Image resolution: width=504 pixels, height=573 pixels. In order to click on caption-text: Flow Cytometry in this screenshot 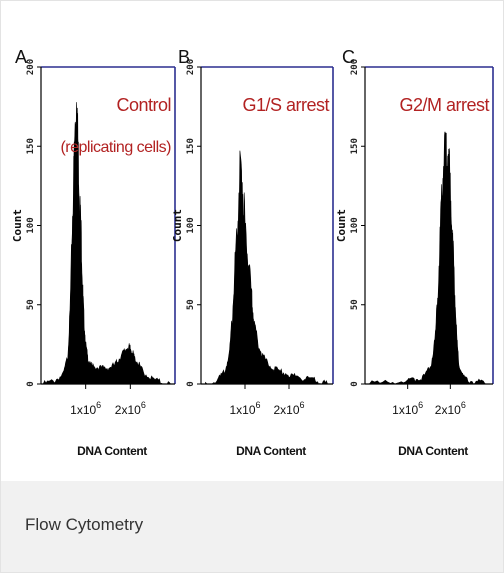, I will do `click(84, 524)`.